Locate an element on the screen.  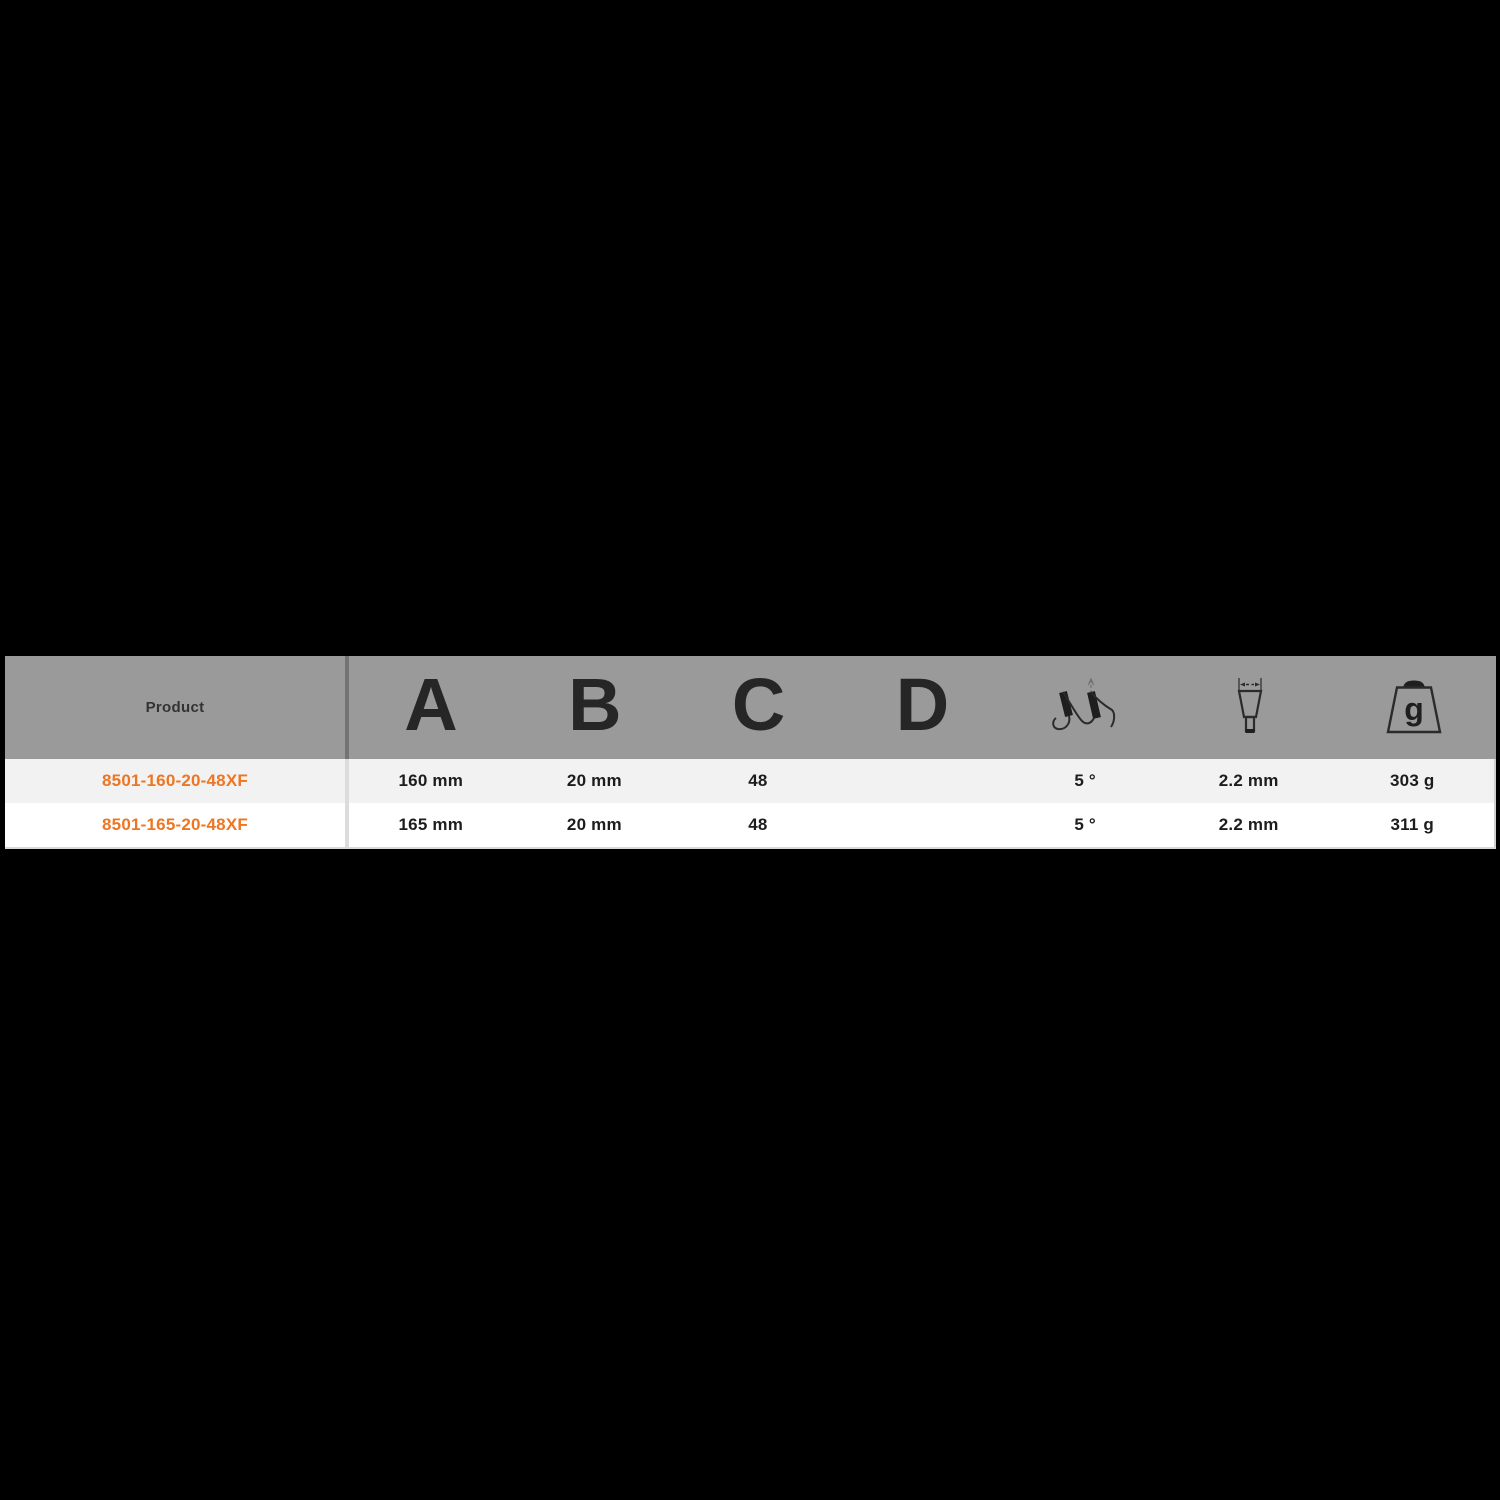
column-header-product: Product is located at coordinates (177, 707).